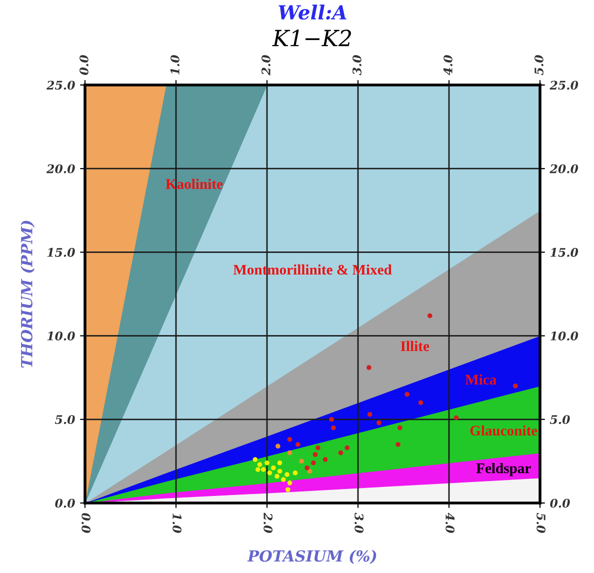 The image size is (594, 573). Describe the element at coordinates (447, 65) in the screenshot. I see `x2-tick-label: 4.0` at that location.